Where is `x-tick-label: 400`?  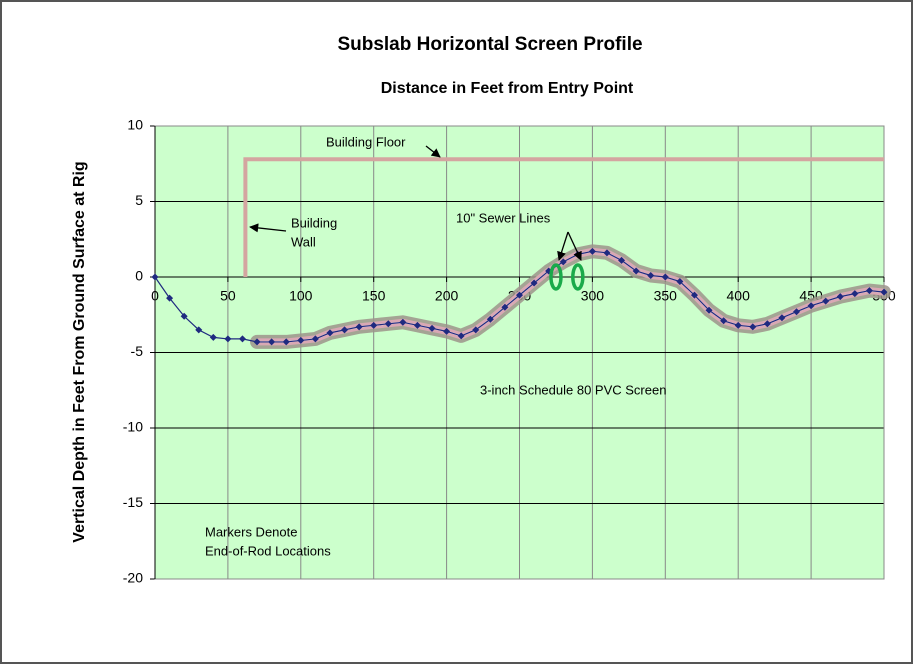 x-tick-label: 400 is located at coordinates (739, 296).